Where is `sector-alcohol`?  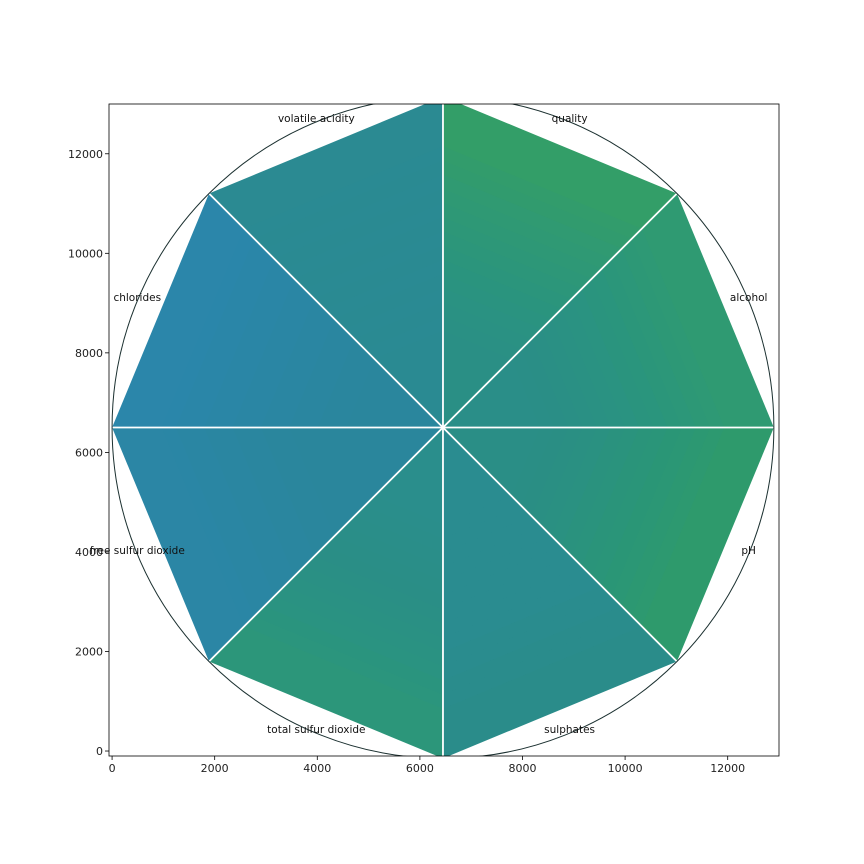
sector-alcohol is located at coordinates (608, 310).